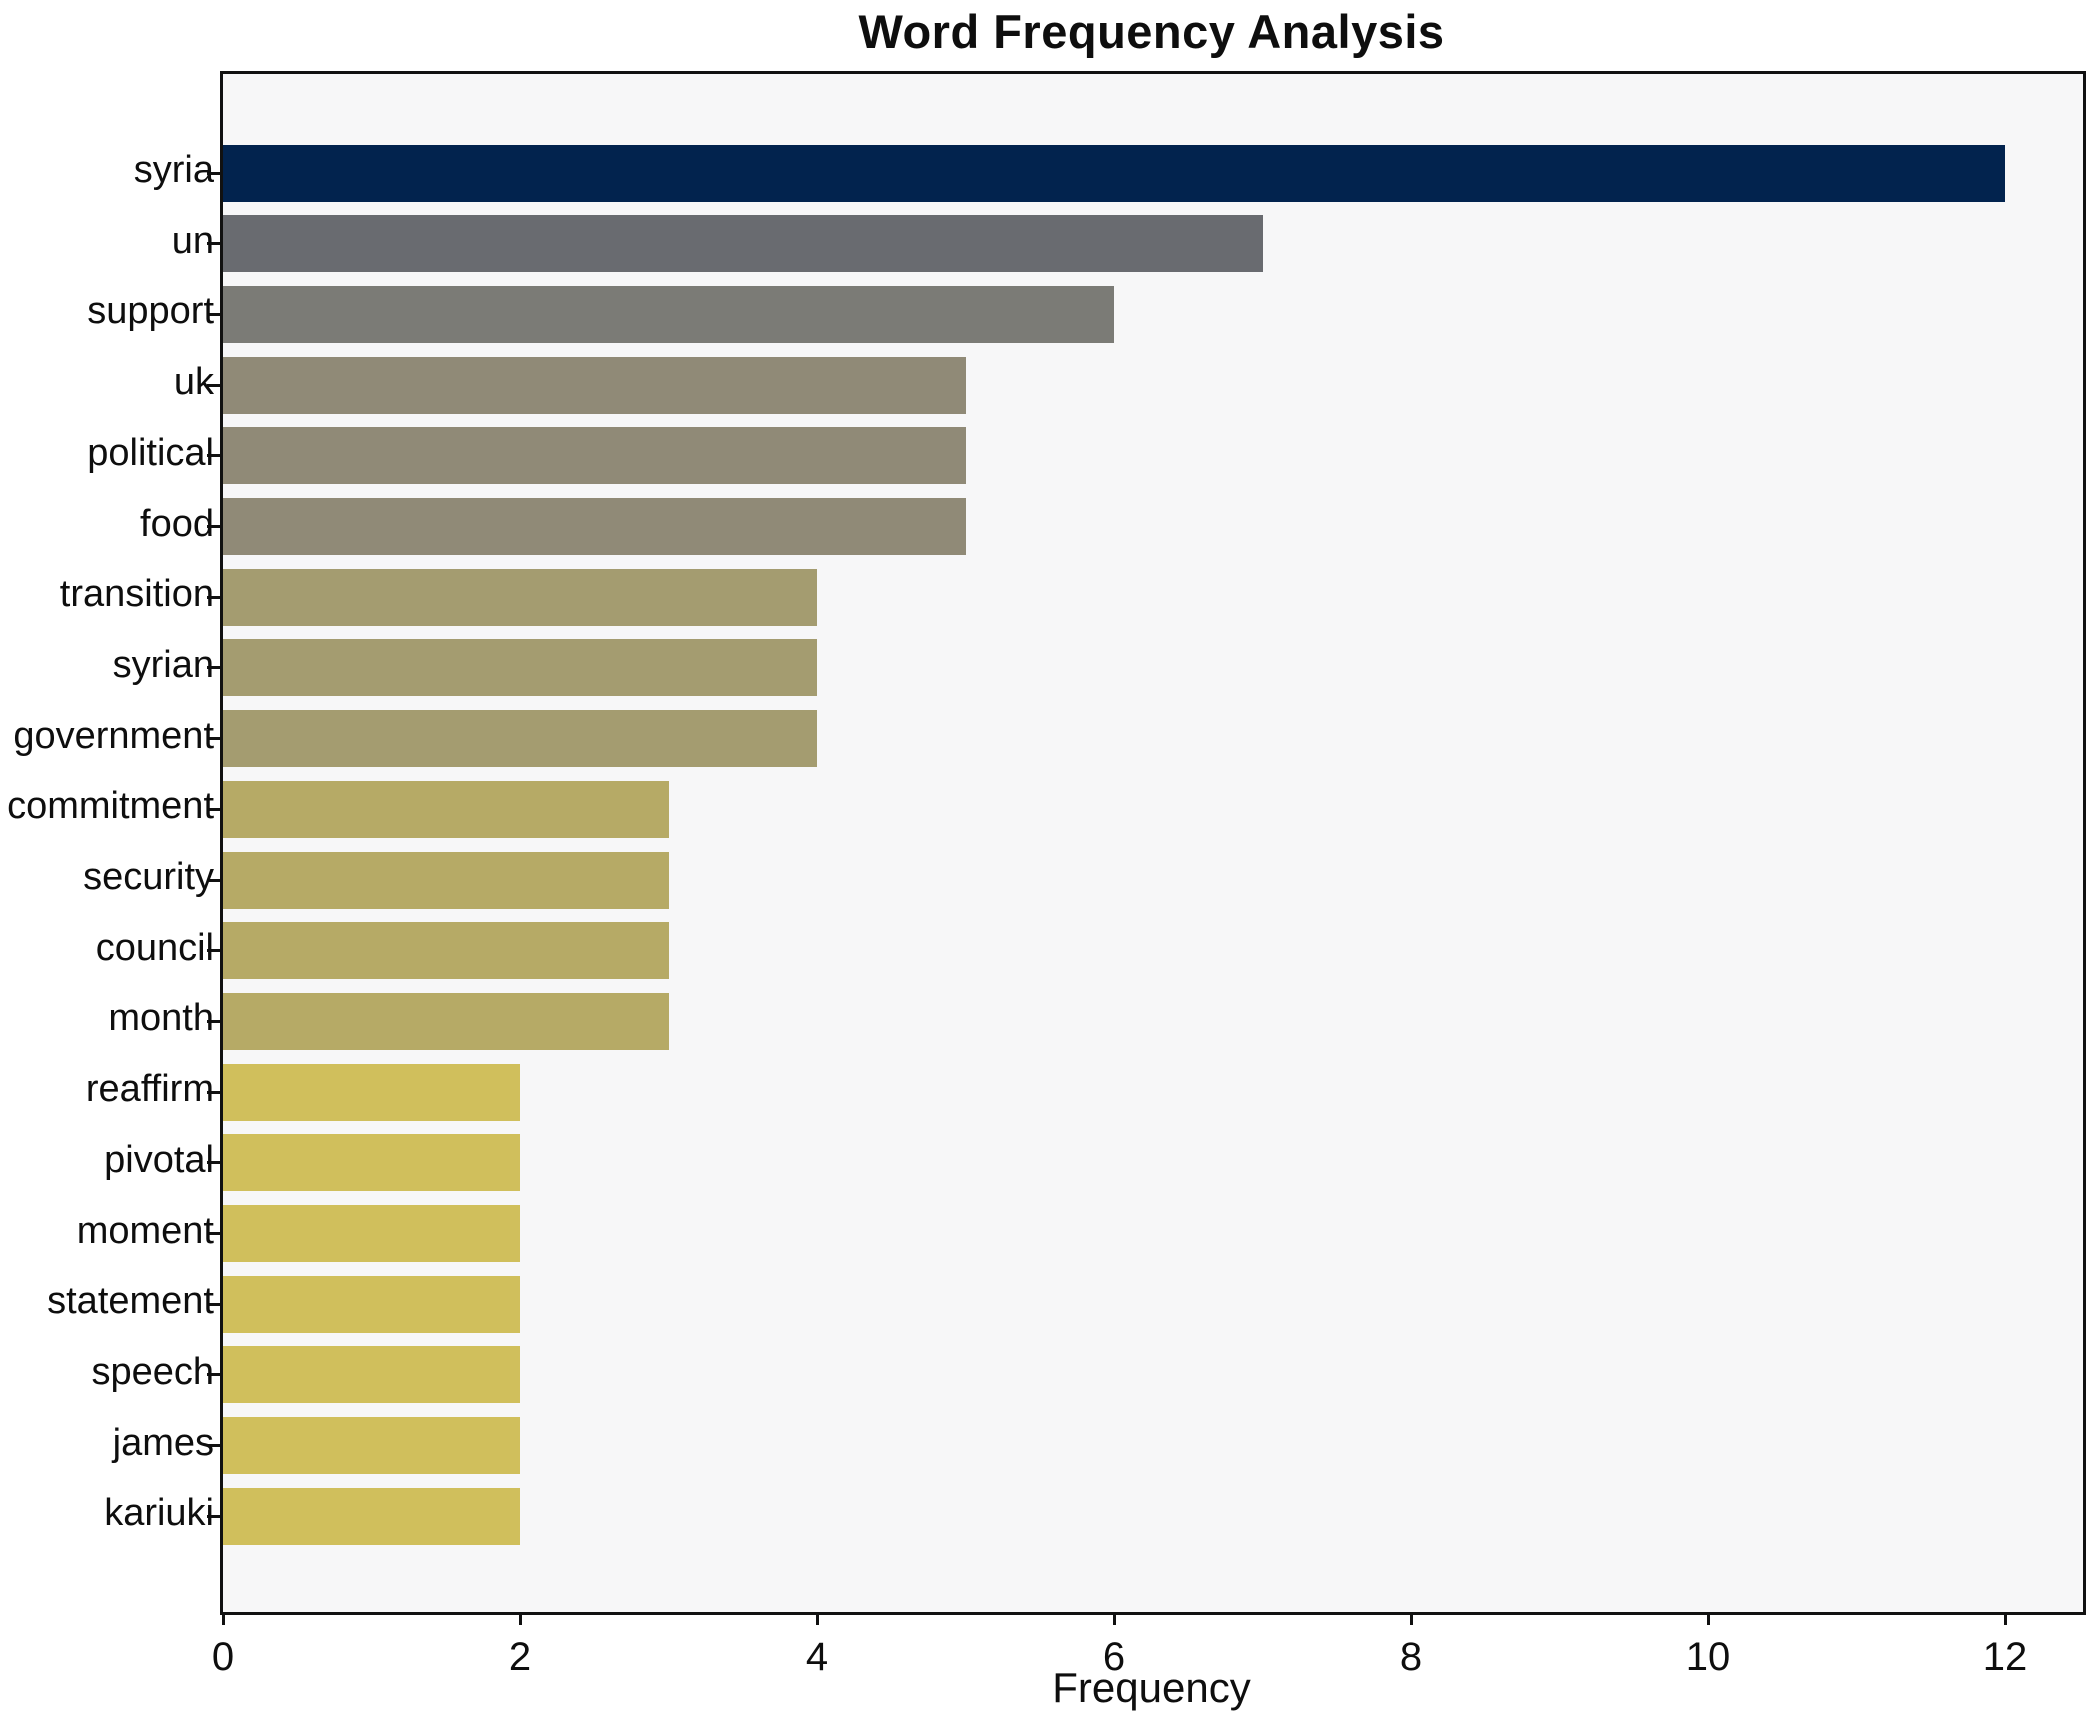 The image size is (2100, 1722). What do you see at coordinates (177, 523) in the screenshot?
I see `y-tick-label-food: food` at bounding box center [177, 523].